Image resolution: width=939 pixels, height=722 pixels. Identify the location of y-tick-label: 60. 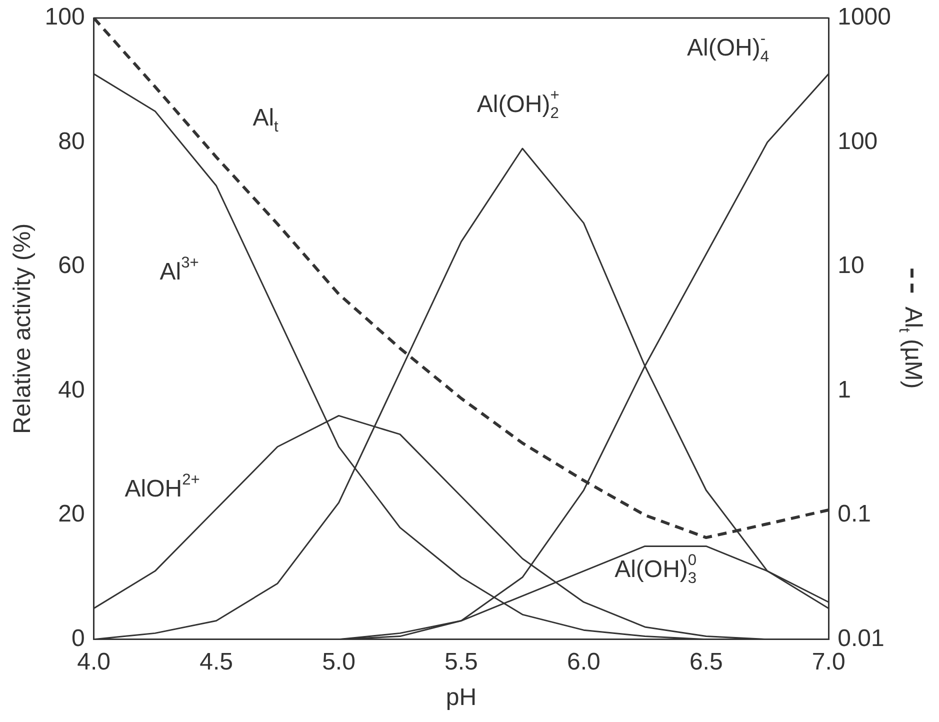
(71, 266).